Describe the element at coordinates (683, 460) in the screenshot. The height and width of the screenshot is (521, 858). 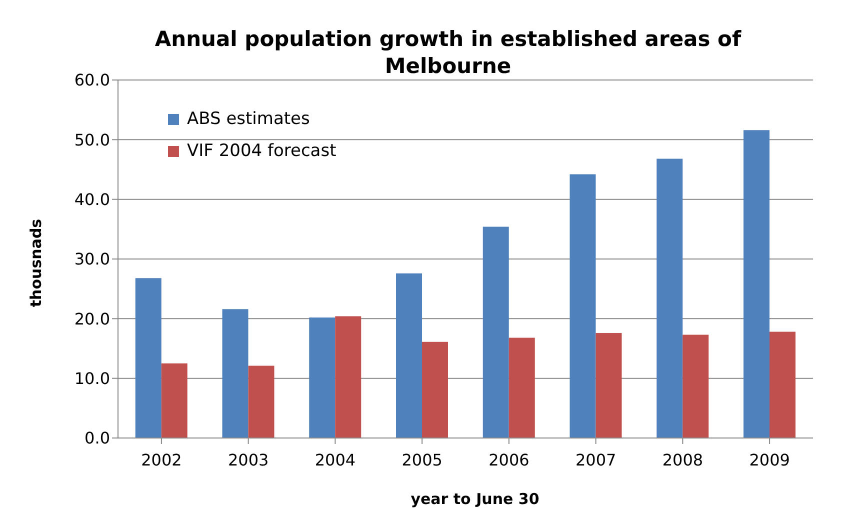
I see `x-tick-label: 2008` at that location.